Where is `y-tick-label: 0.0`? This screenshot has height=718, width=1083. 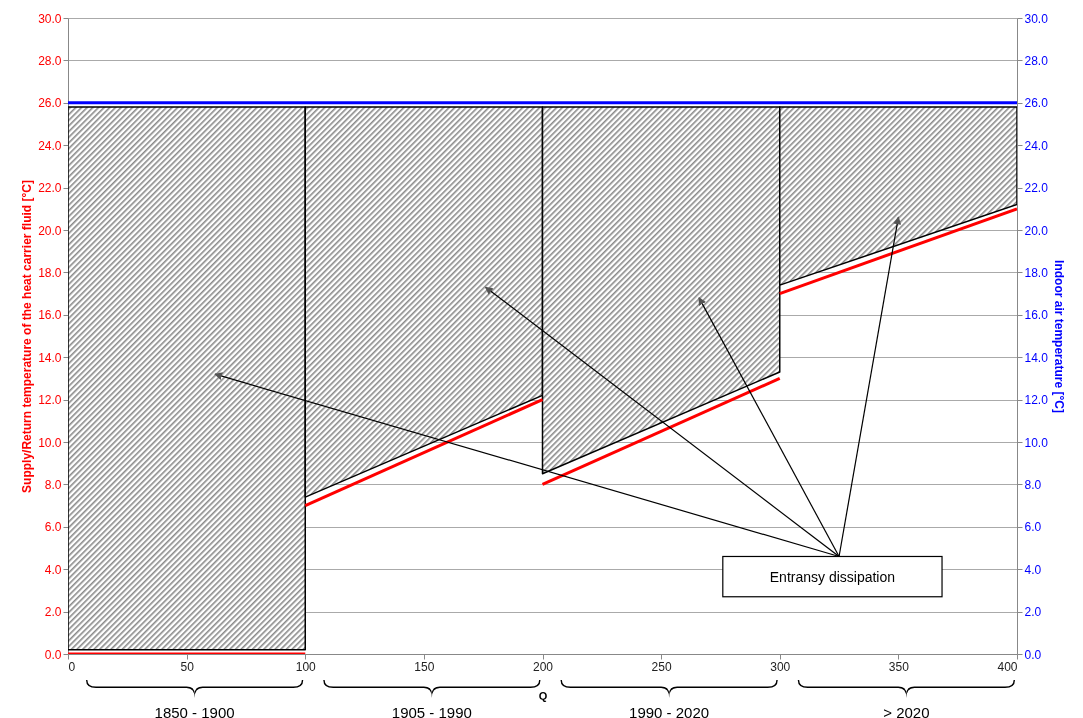
y-tick-label: 0.0 is located at coordinates (53, 654).